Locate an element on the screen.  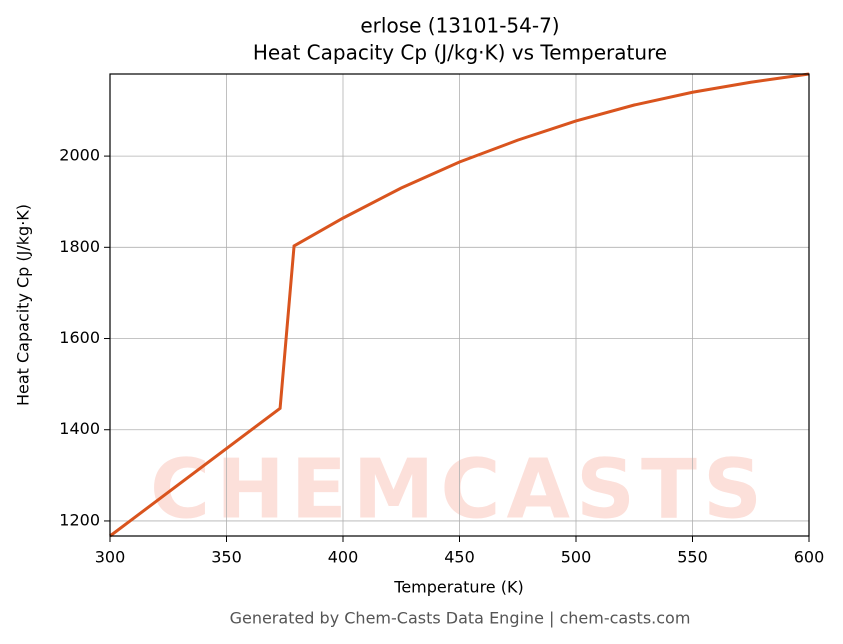
x-axis-label: Temperature (K) is located at coordinates (458, 587).